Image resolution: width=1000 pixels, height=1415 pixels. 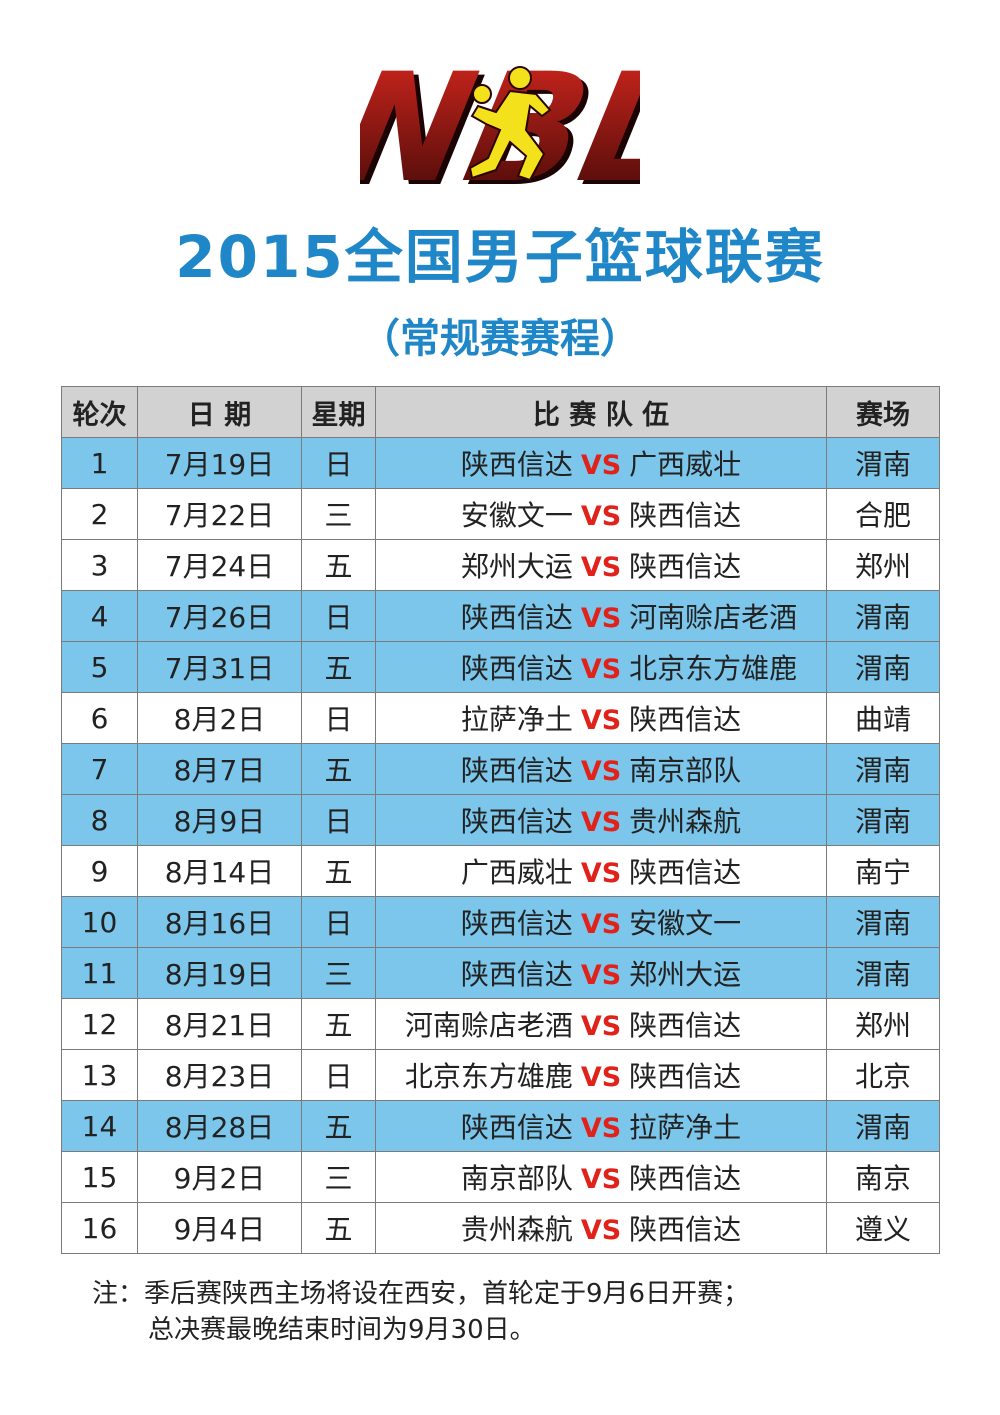 I want to click on cell-round: 12, so click(x=99, y=1024).